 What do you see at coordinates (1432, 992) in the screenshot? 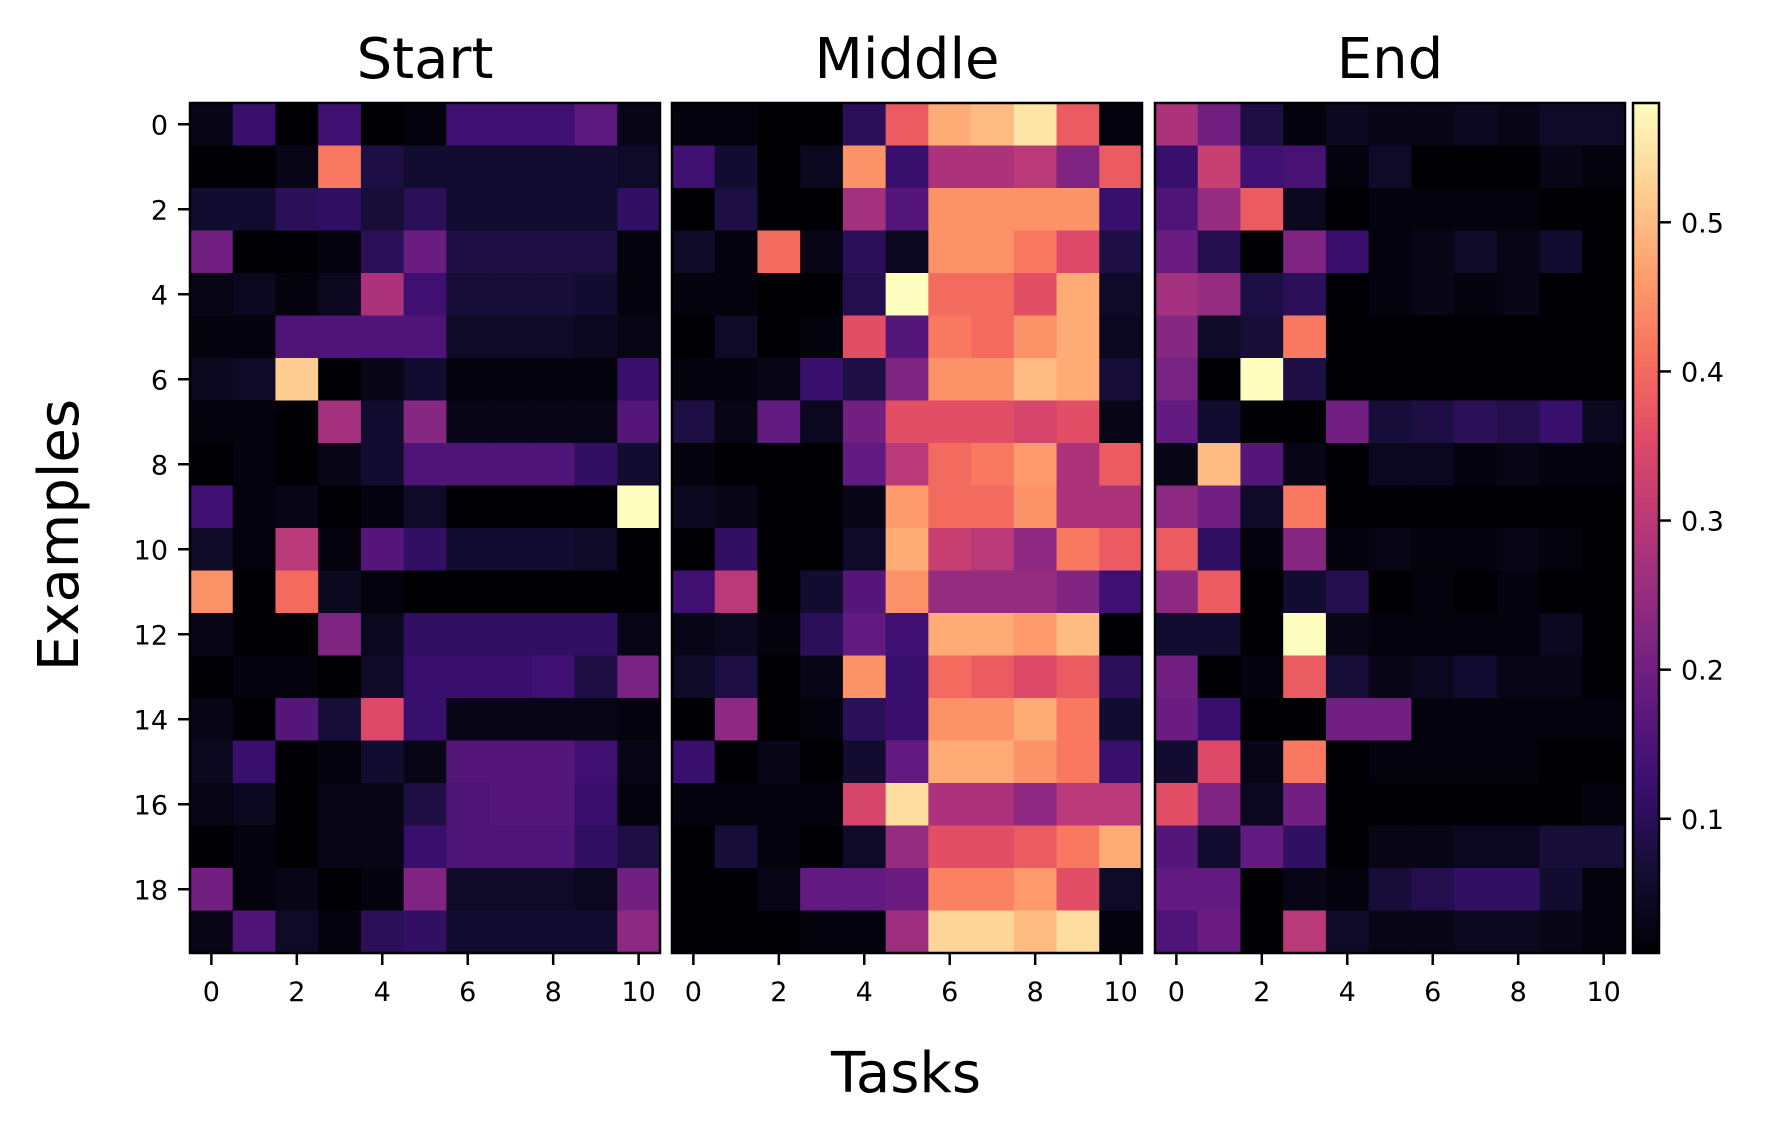
I see `x-tick-label: 6` at bounding box center [1432, 992].